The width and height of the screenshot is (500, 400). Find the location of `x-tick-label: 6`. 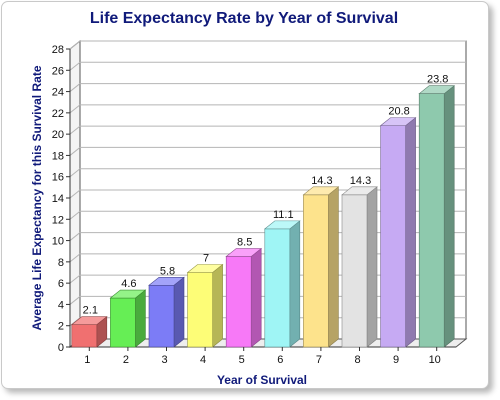

x-tick-label: 6 is located at coordinates (280, 360).